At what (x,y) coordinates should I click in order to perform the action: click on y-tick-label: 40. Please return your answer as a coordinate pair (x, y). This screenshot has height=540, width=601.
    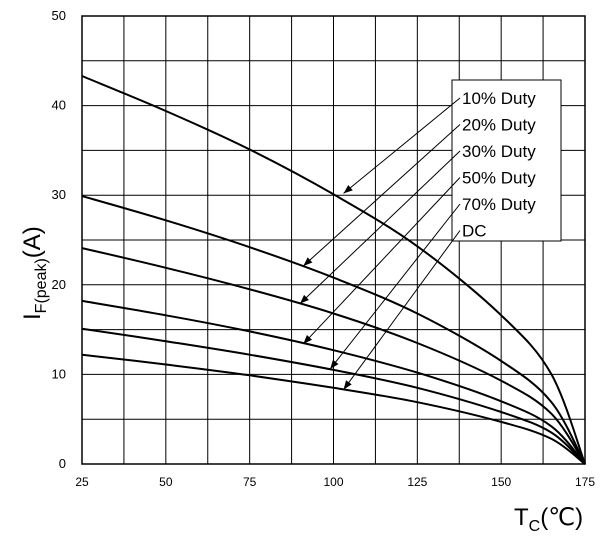
    Looking at the image, I should click on (59, 105).